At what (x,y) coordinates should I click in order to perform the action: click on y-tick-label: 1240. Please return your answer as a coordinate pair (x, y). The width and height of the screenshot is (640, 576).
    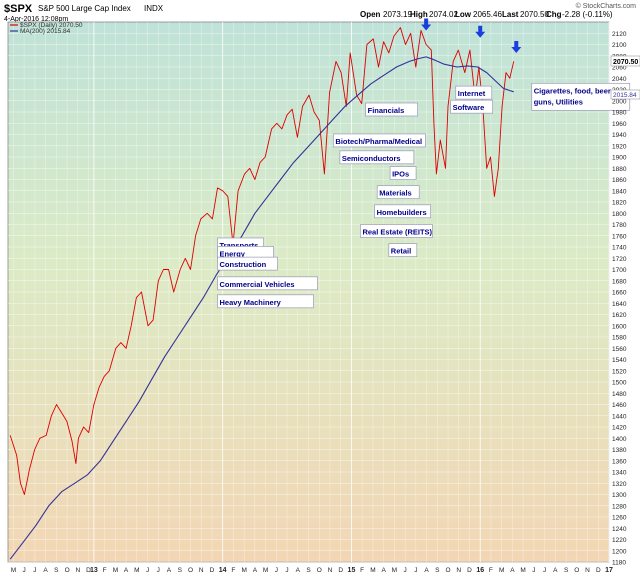
    Looking at the image, I should click on (619, 529).